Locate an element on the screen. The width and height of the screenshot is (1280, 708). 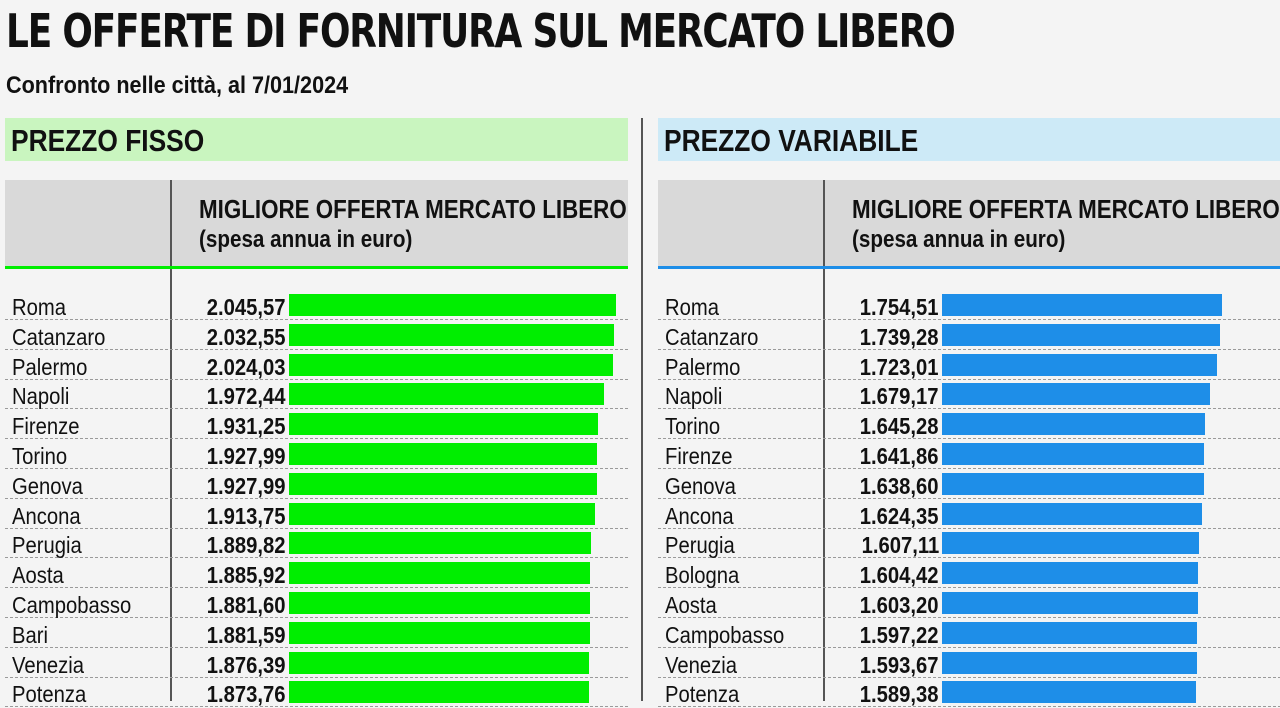
panel-divider is located at coordinates (642, 409).